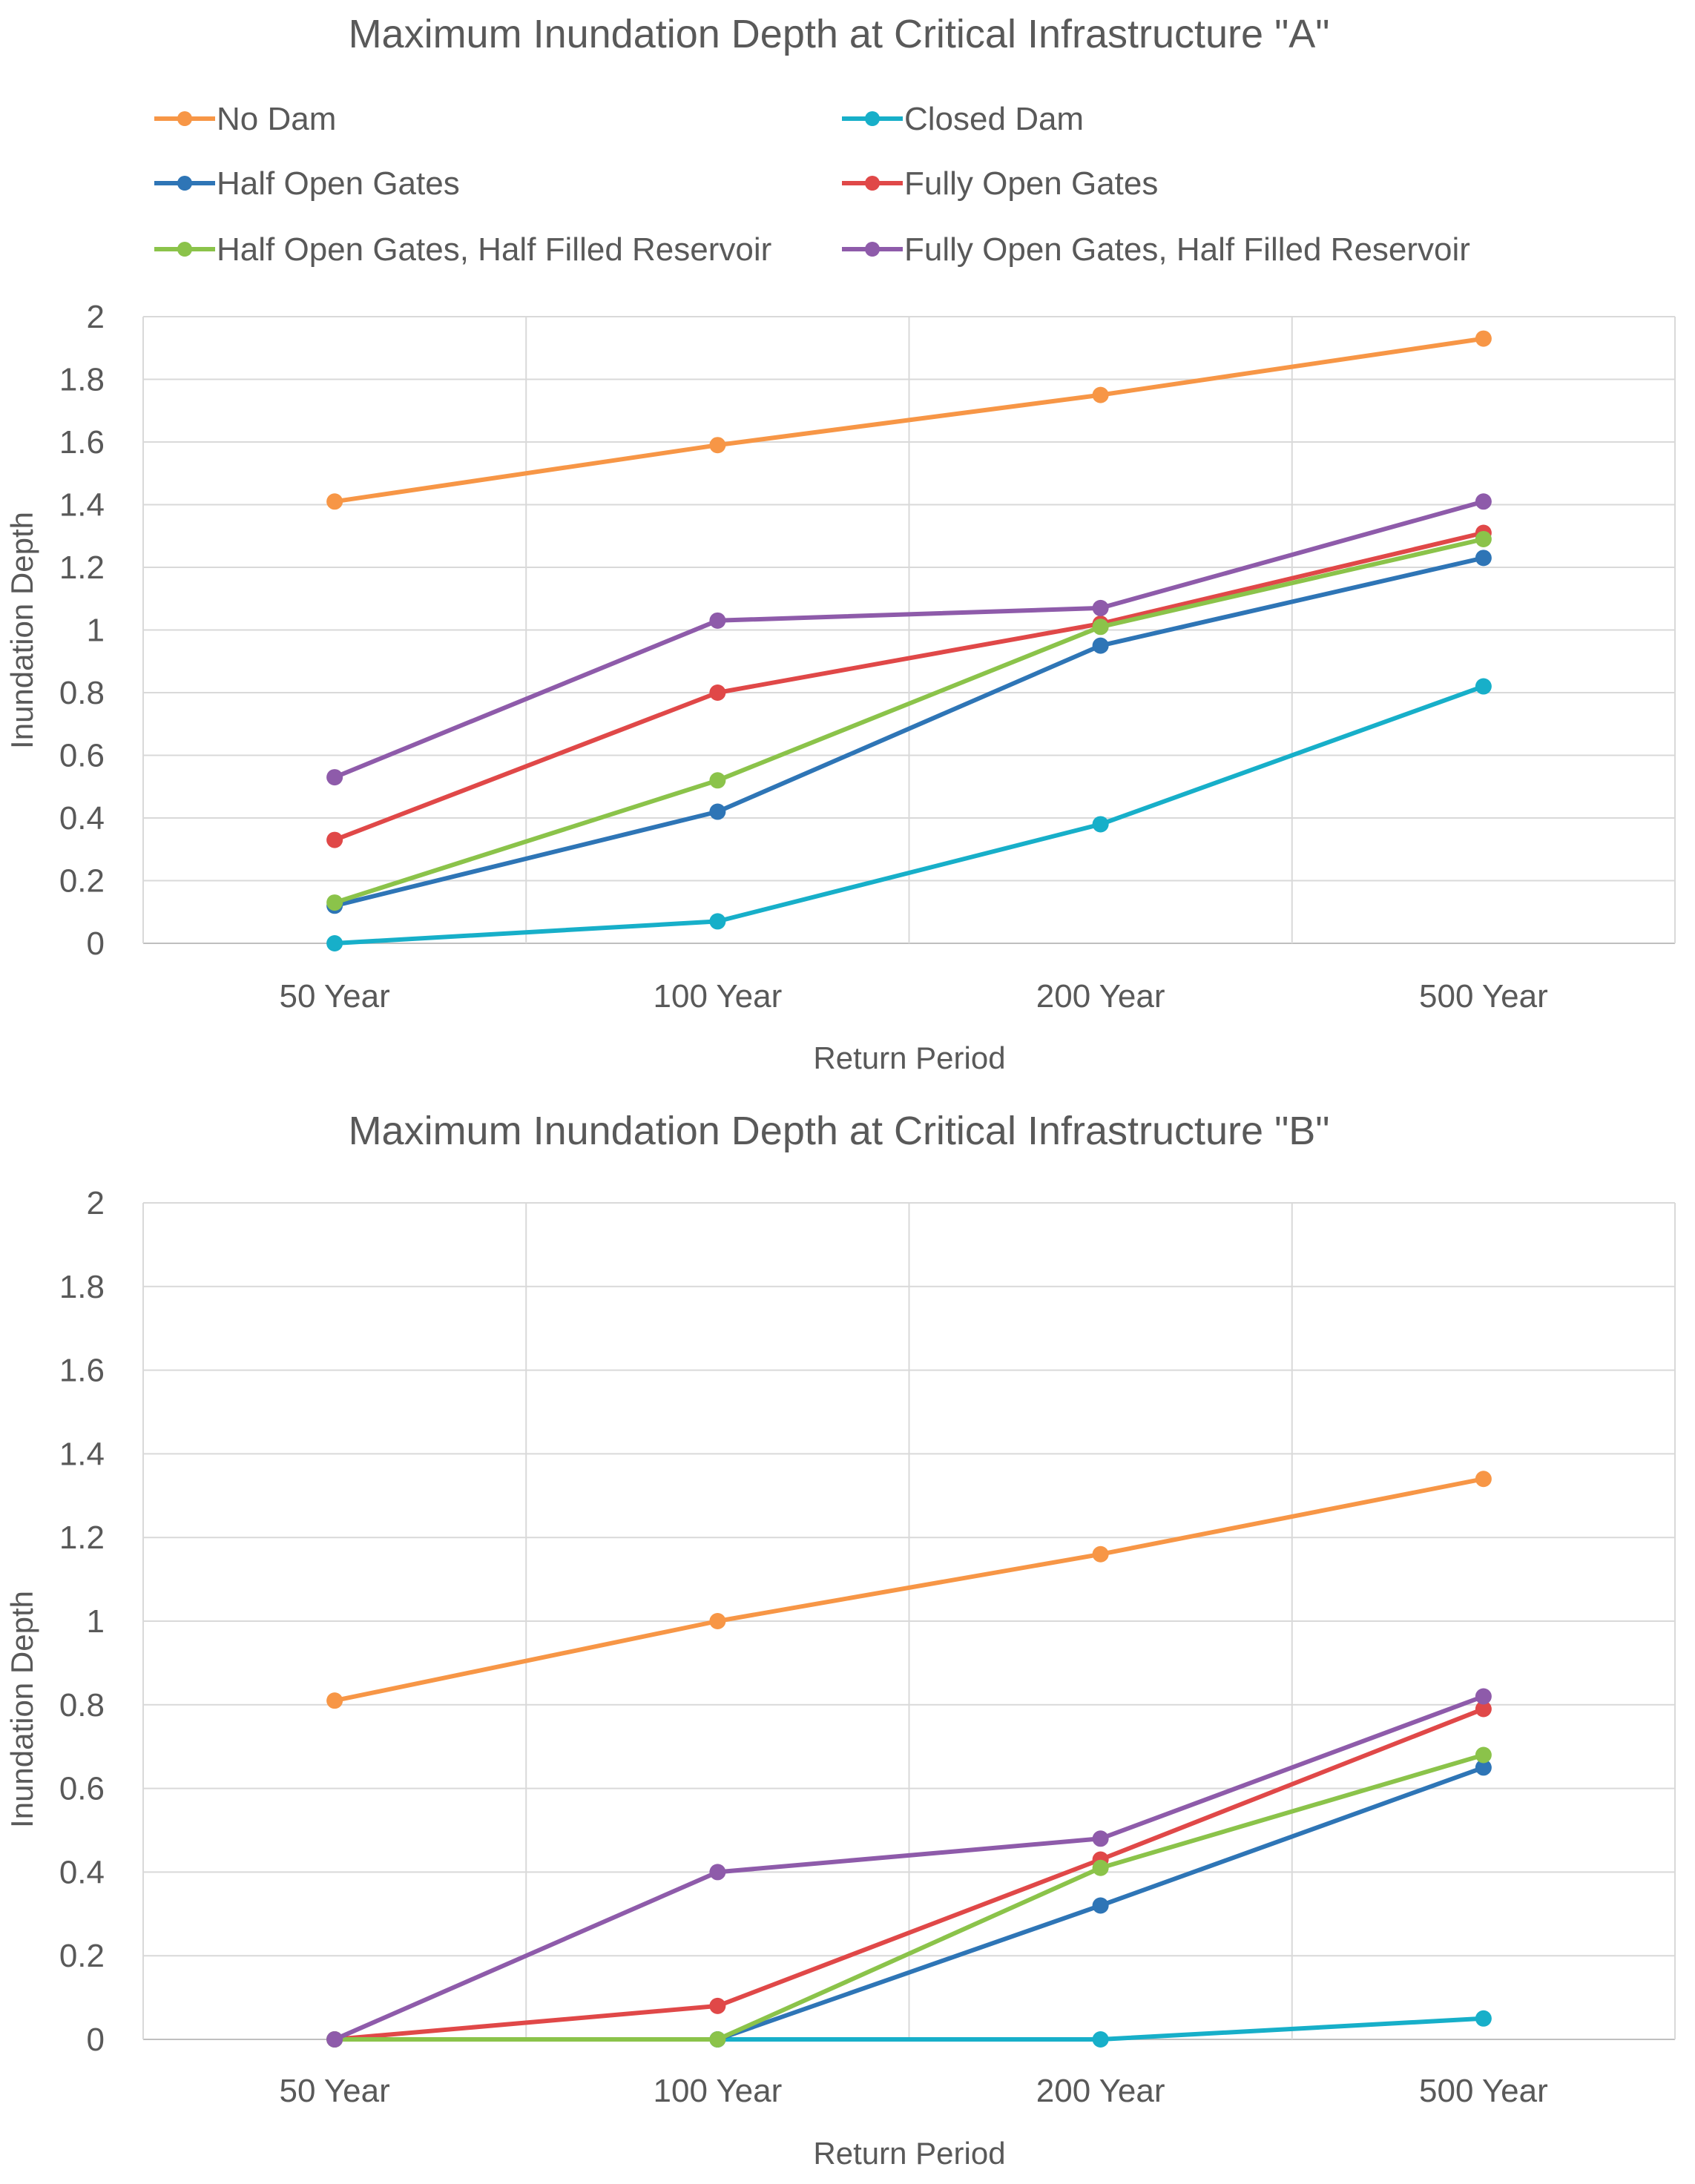 This screenshot has width=1695, height=2184. What do you see at coordinates (82, 505) in the screenshot?
I see `y-tick-label: 1.4` at bounding box center [82, 505].